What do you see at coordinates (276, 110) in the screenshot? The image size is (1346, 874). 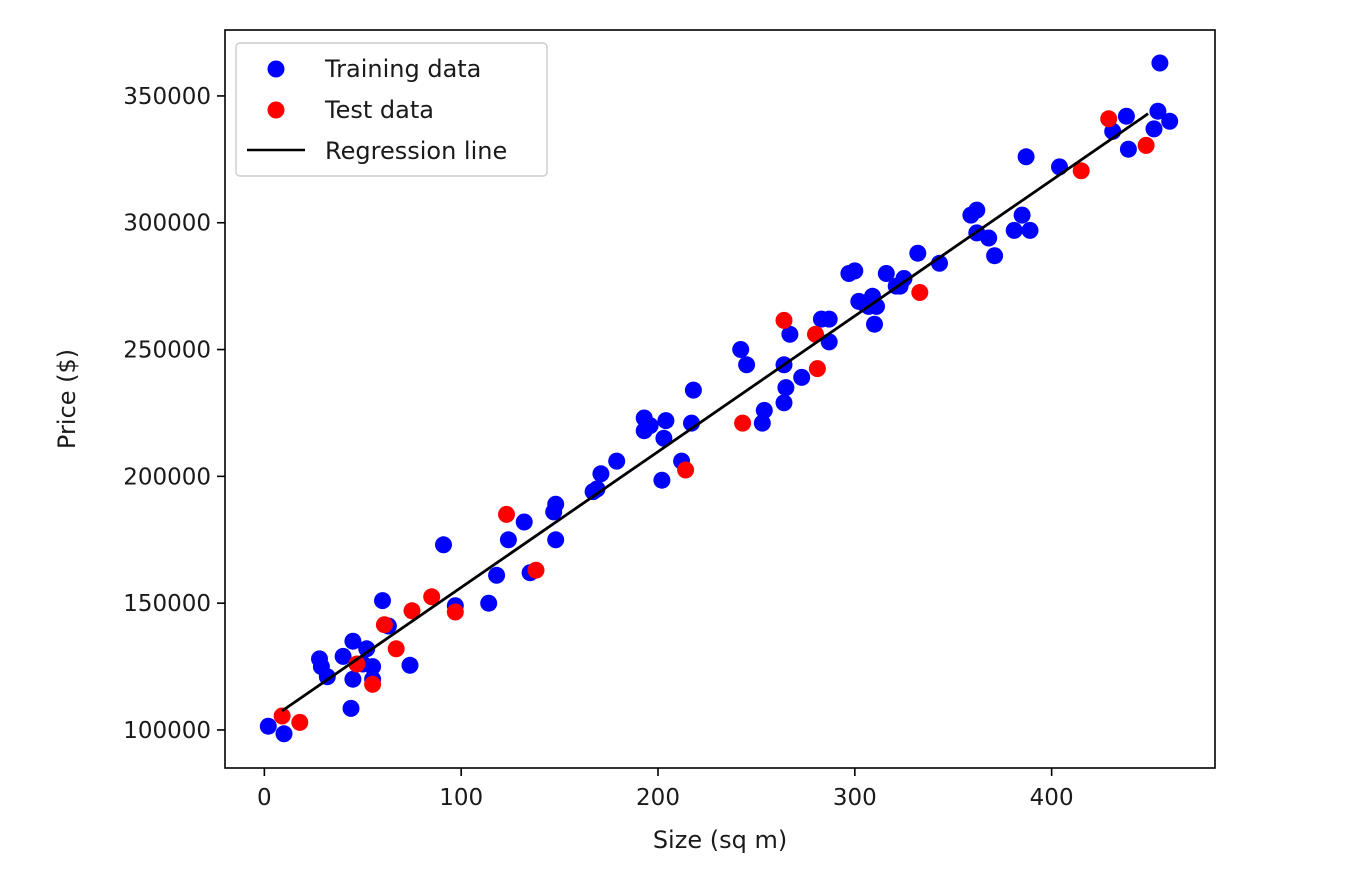 I see `legend-marker-test` at bounding box center [276, 110].